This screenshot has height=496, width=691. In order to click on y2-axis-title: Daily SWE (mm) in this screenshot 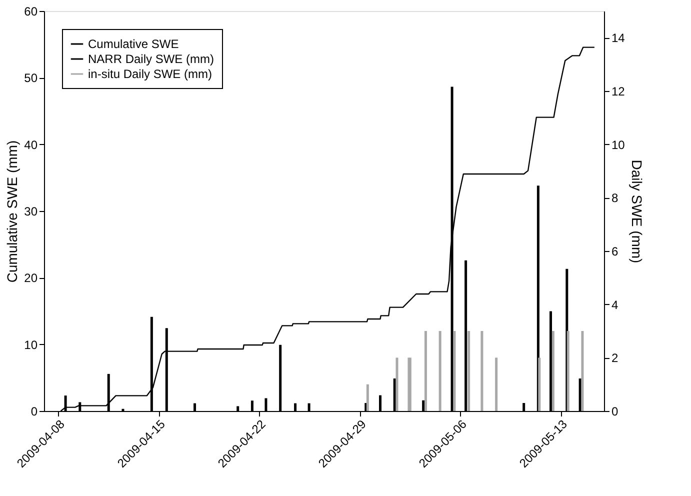, I will do `click(636, 212)`.